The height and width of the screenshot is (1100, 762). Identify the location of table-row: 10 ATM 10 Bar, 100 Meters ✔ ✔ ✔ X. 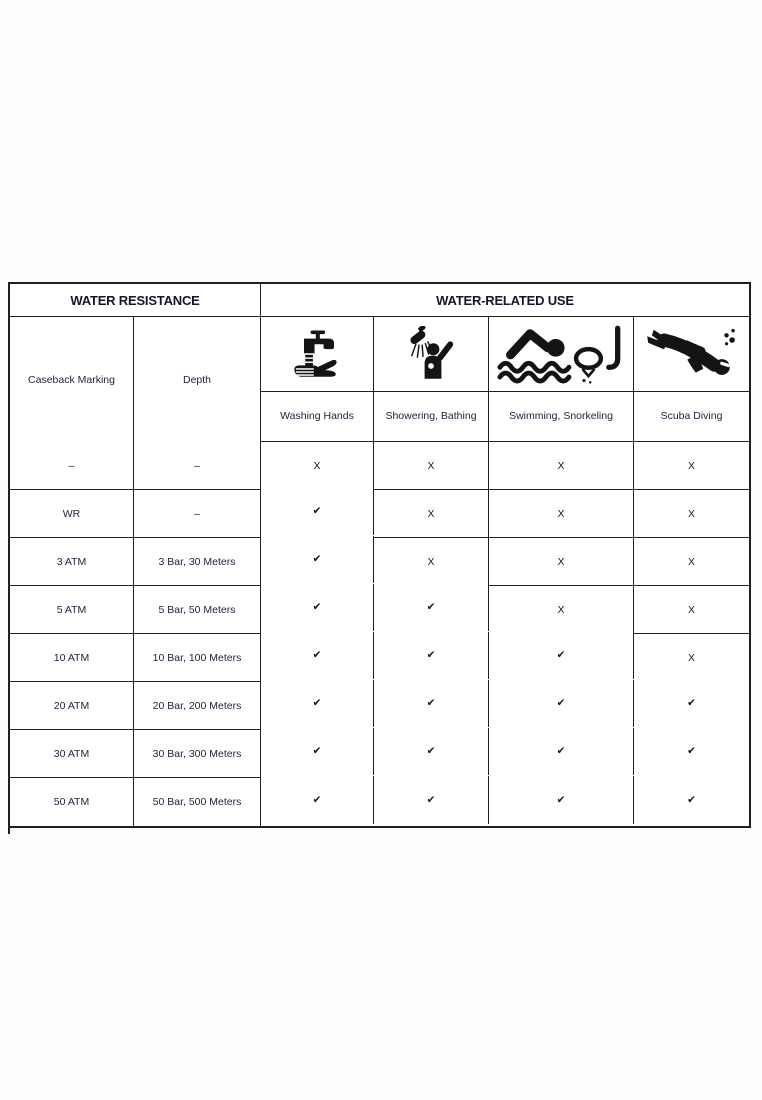
(379, 657).